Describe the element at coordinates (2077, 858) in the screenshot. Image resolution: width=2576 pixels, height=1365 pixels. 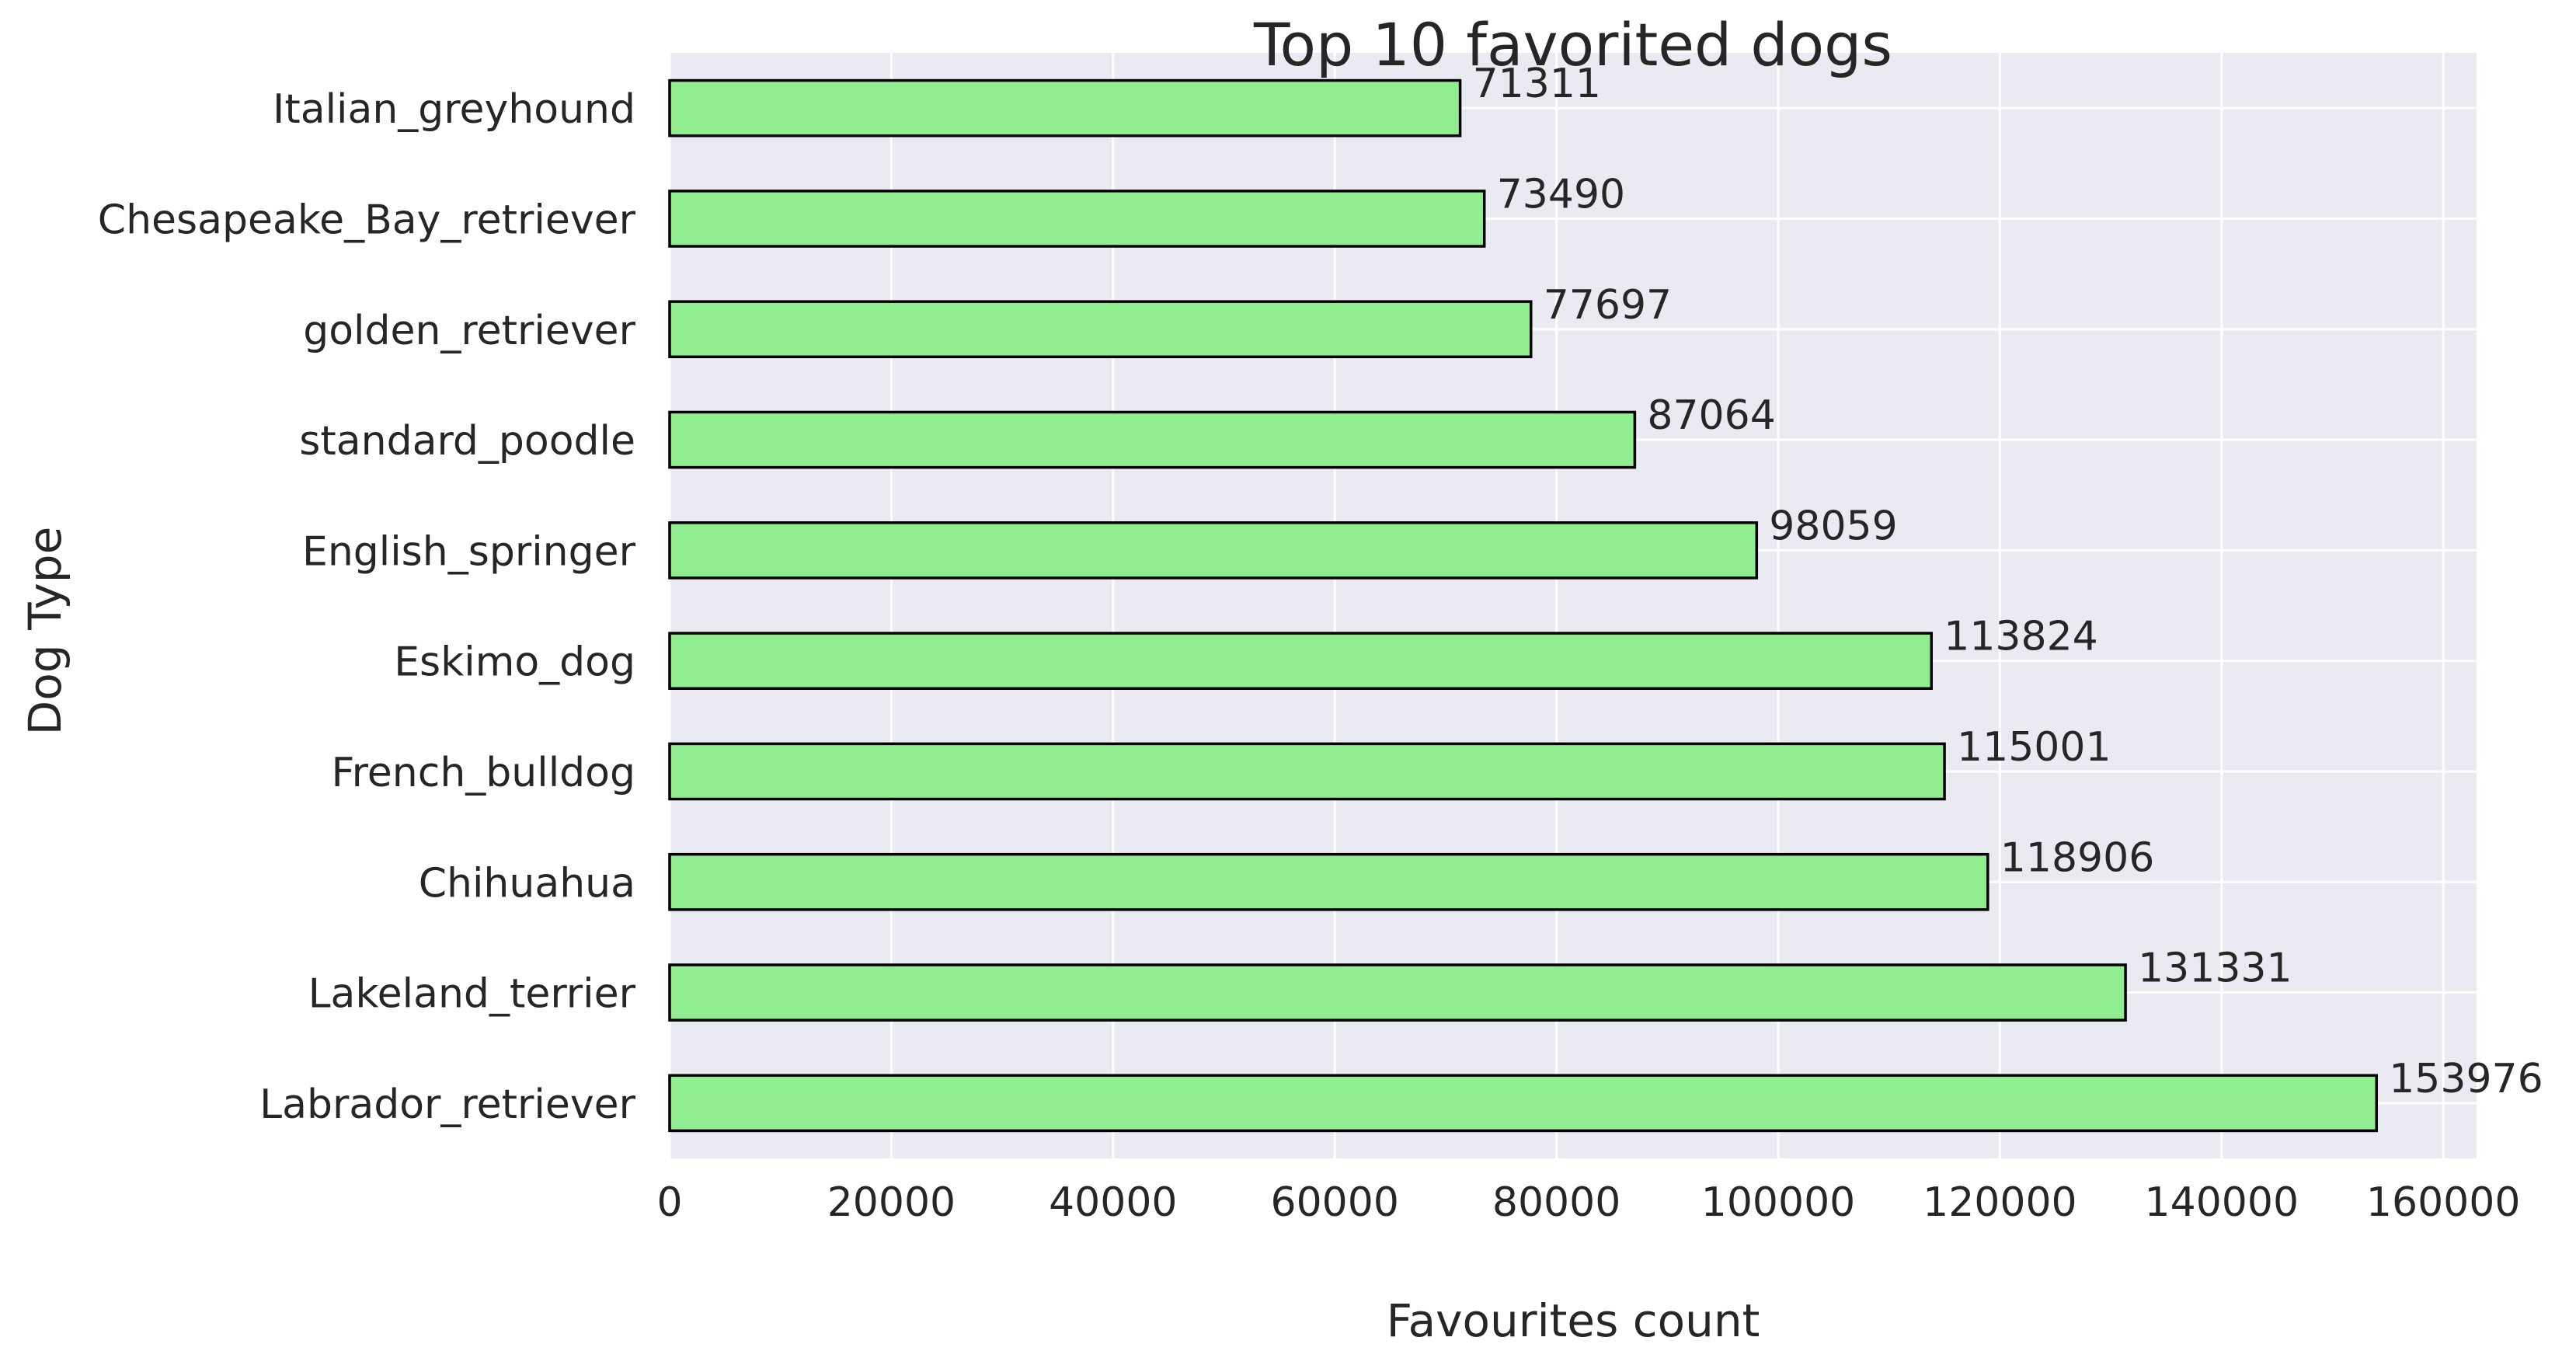
I see `bar-value-label: 118906` at that location.